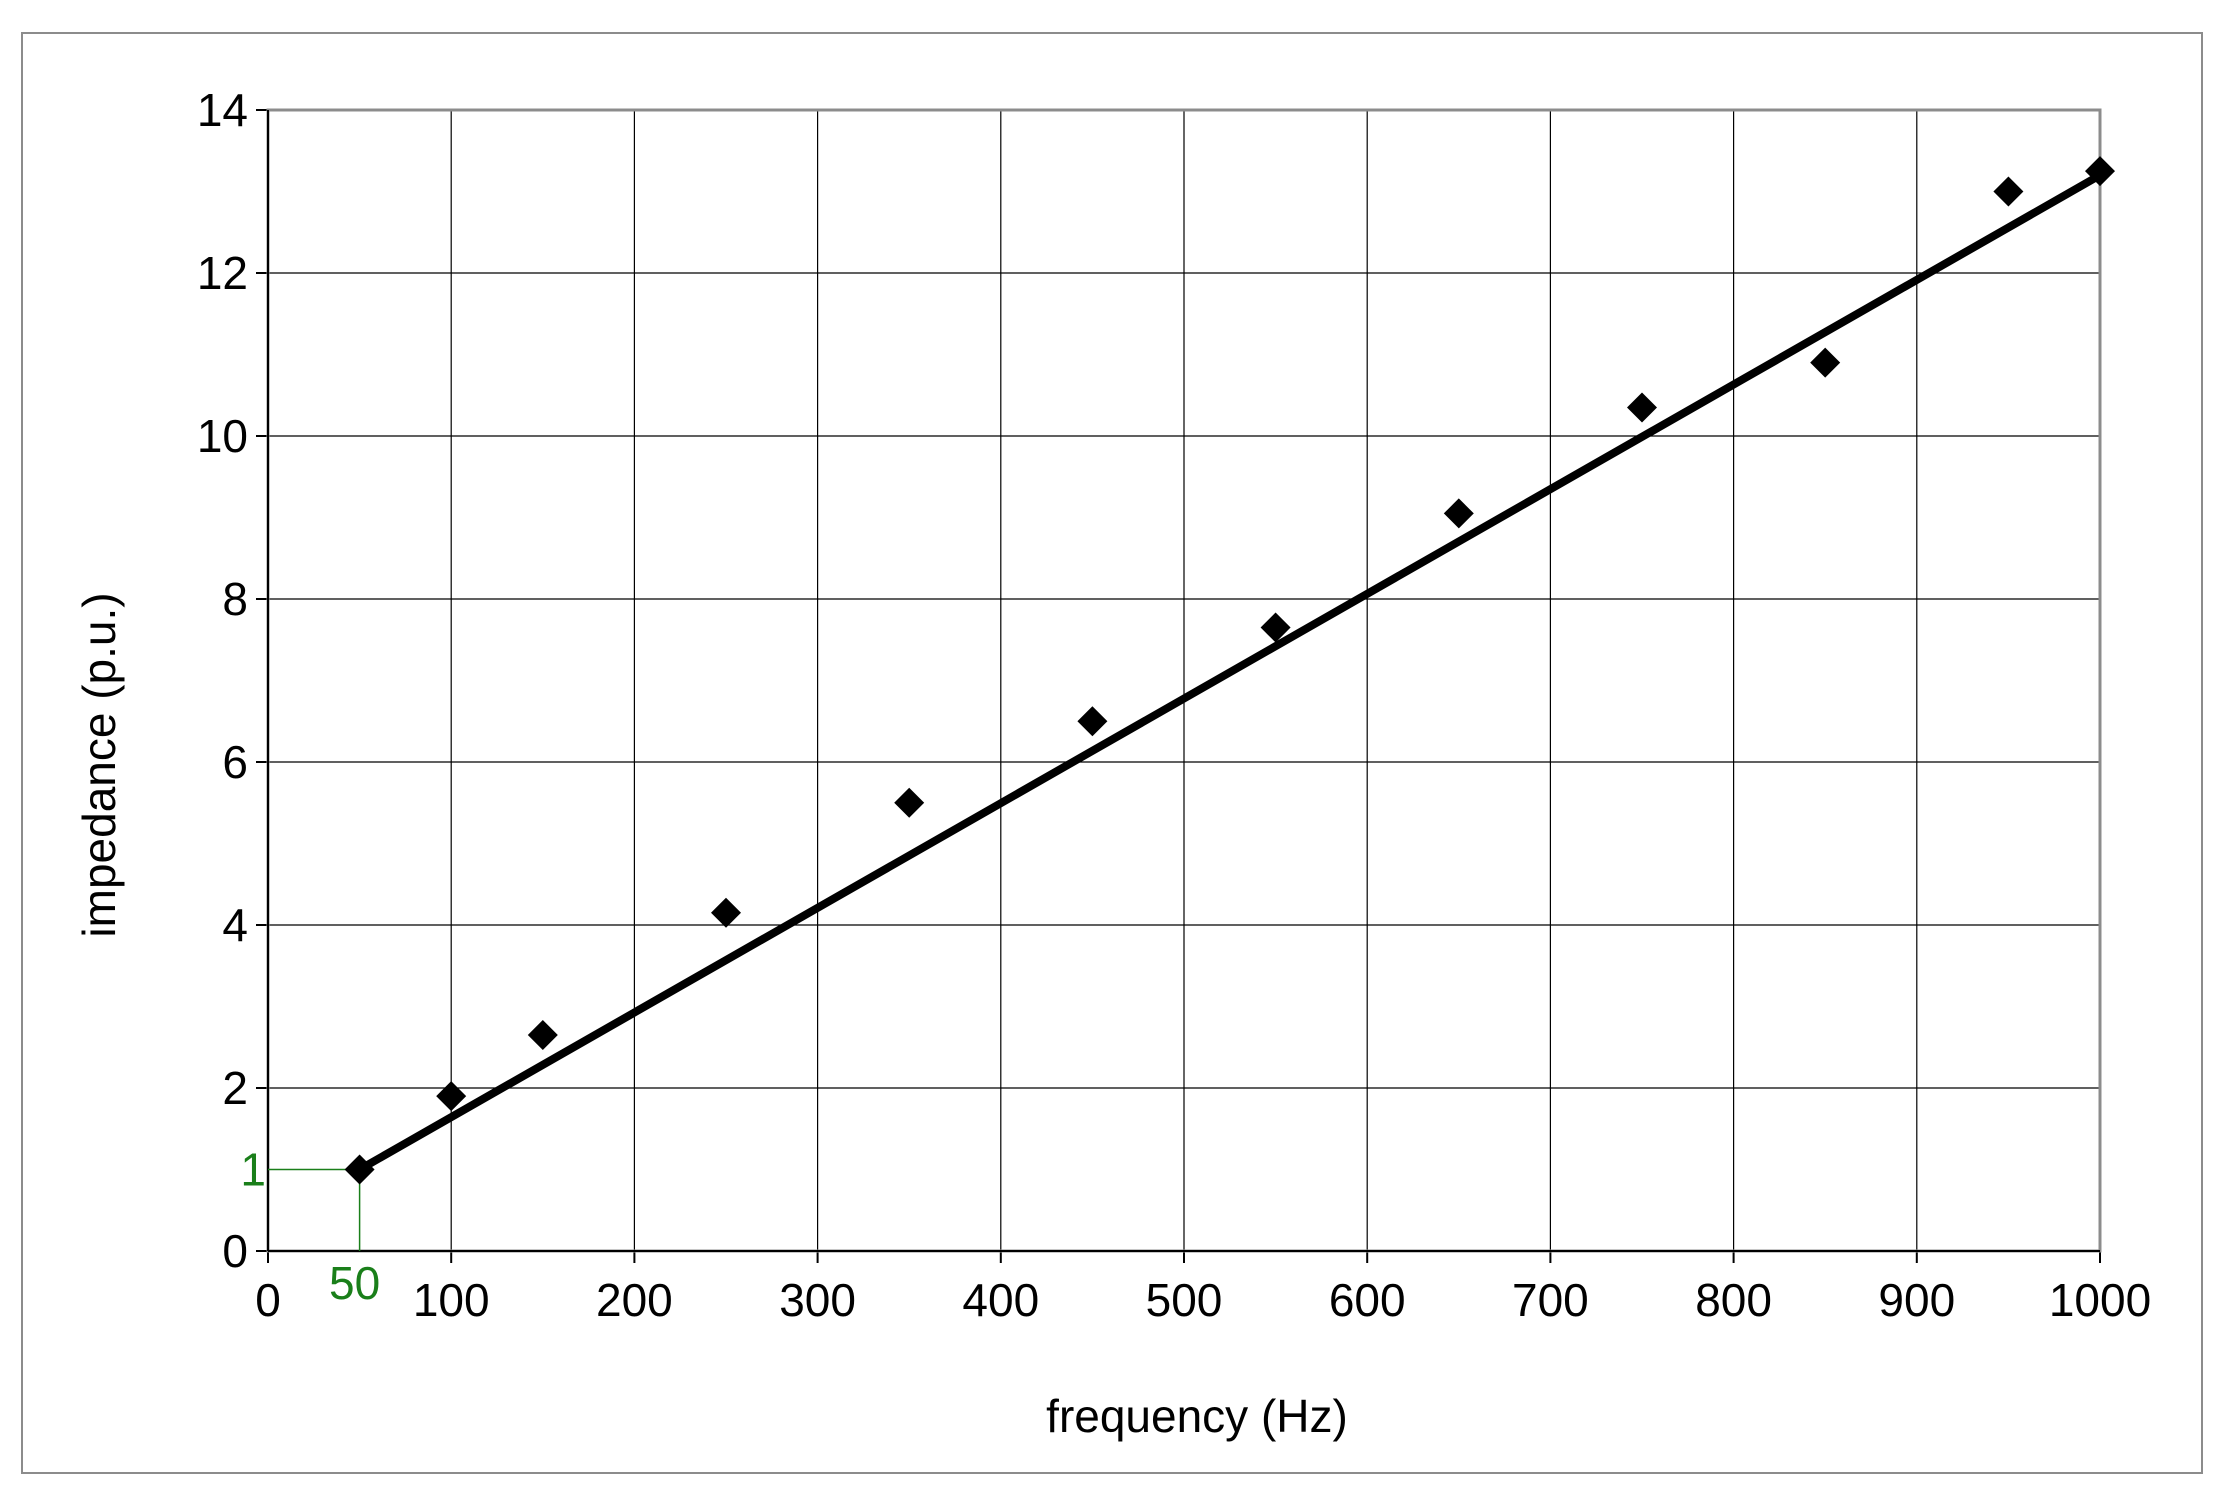  What do you see at coordinates (817, 1300) in the screenshot?
I see `x-tick-label: 300` at bounding box center [817, 1300].